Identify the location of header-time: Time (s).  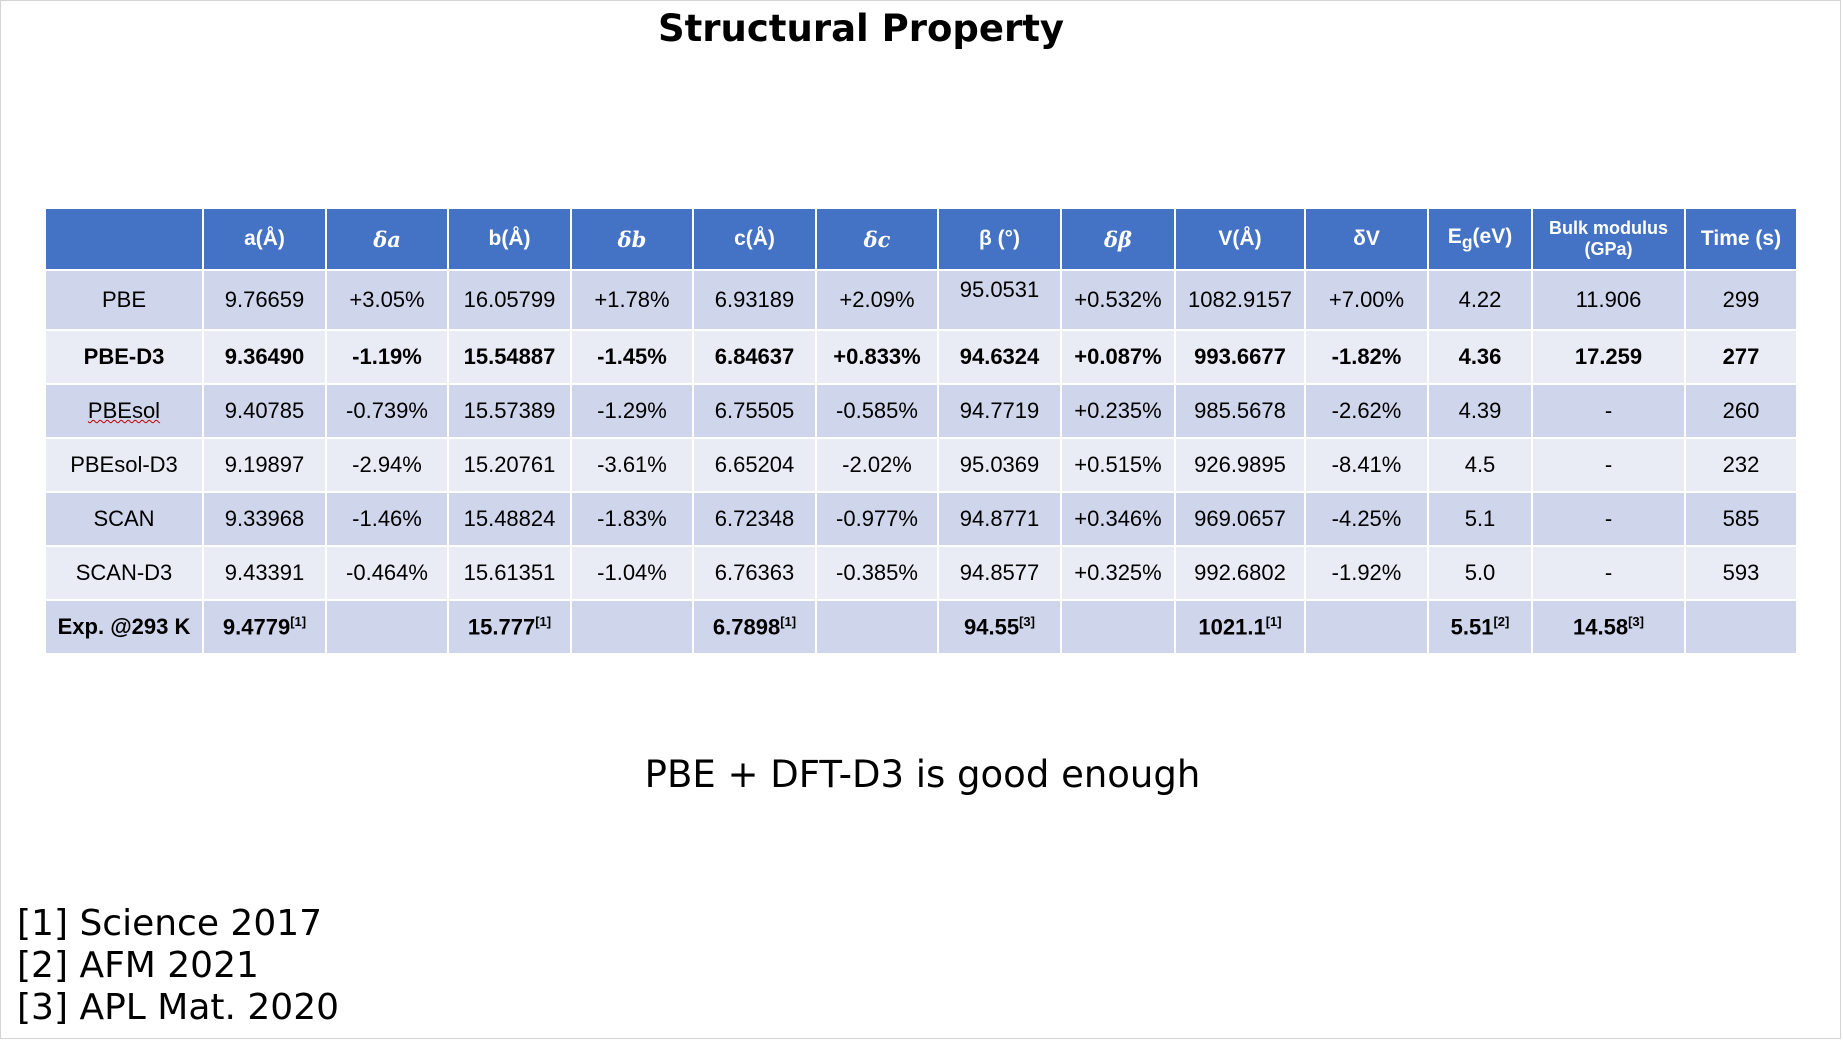
(1741, 239).